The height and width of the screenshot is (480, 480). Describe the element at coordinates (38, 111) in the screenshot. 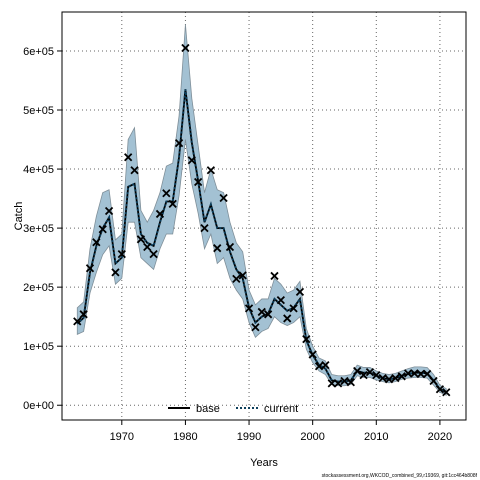

I see `y-tick-label: 5e+05` at that location.